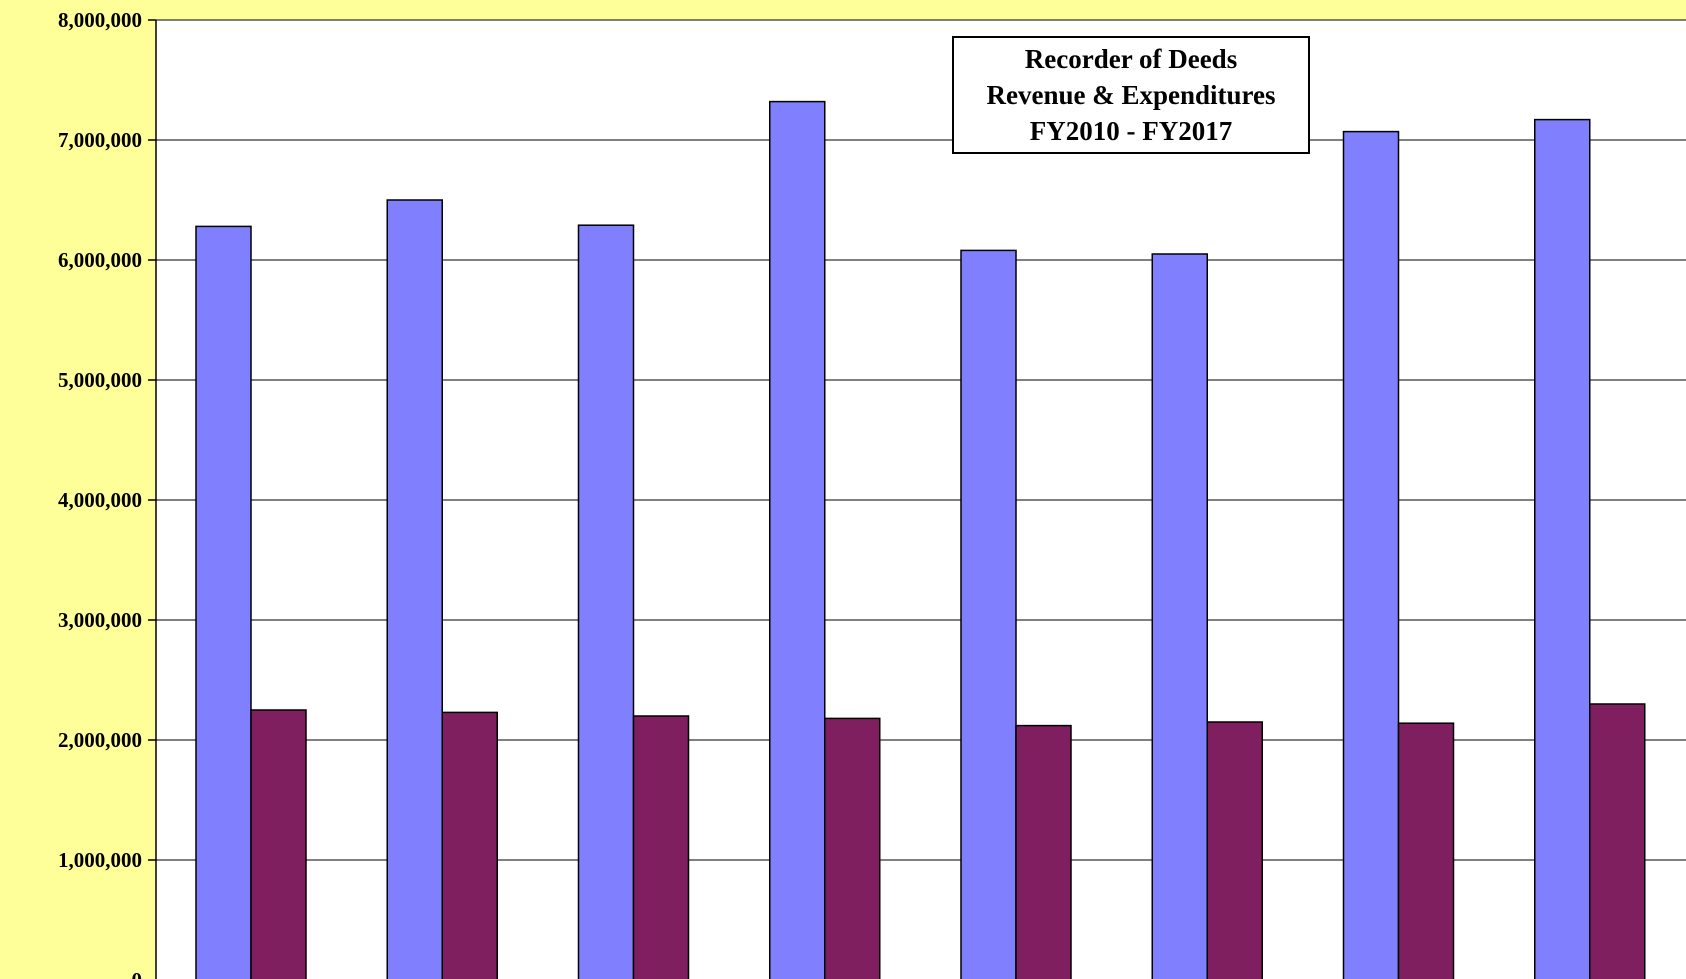 The image size is (1686, 979). I want to click on bar-series-2-fy2014, so click(1043, 851).